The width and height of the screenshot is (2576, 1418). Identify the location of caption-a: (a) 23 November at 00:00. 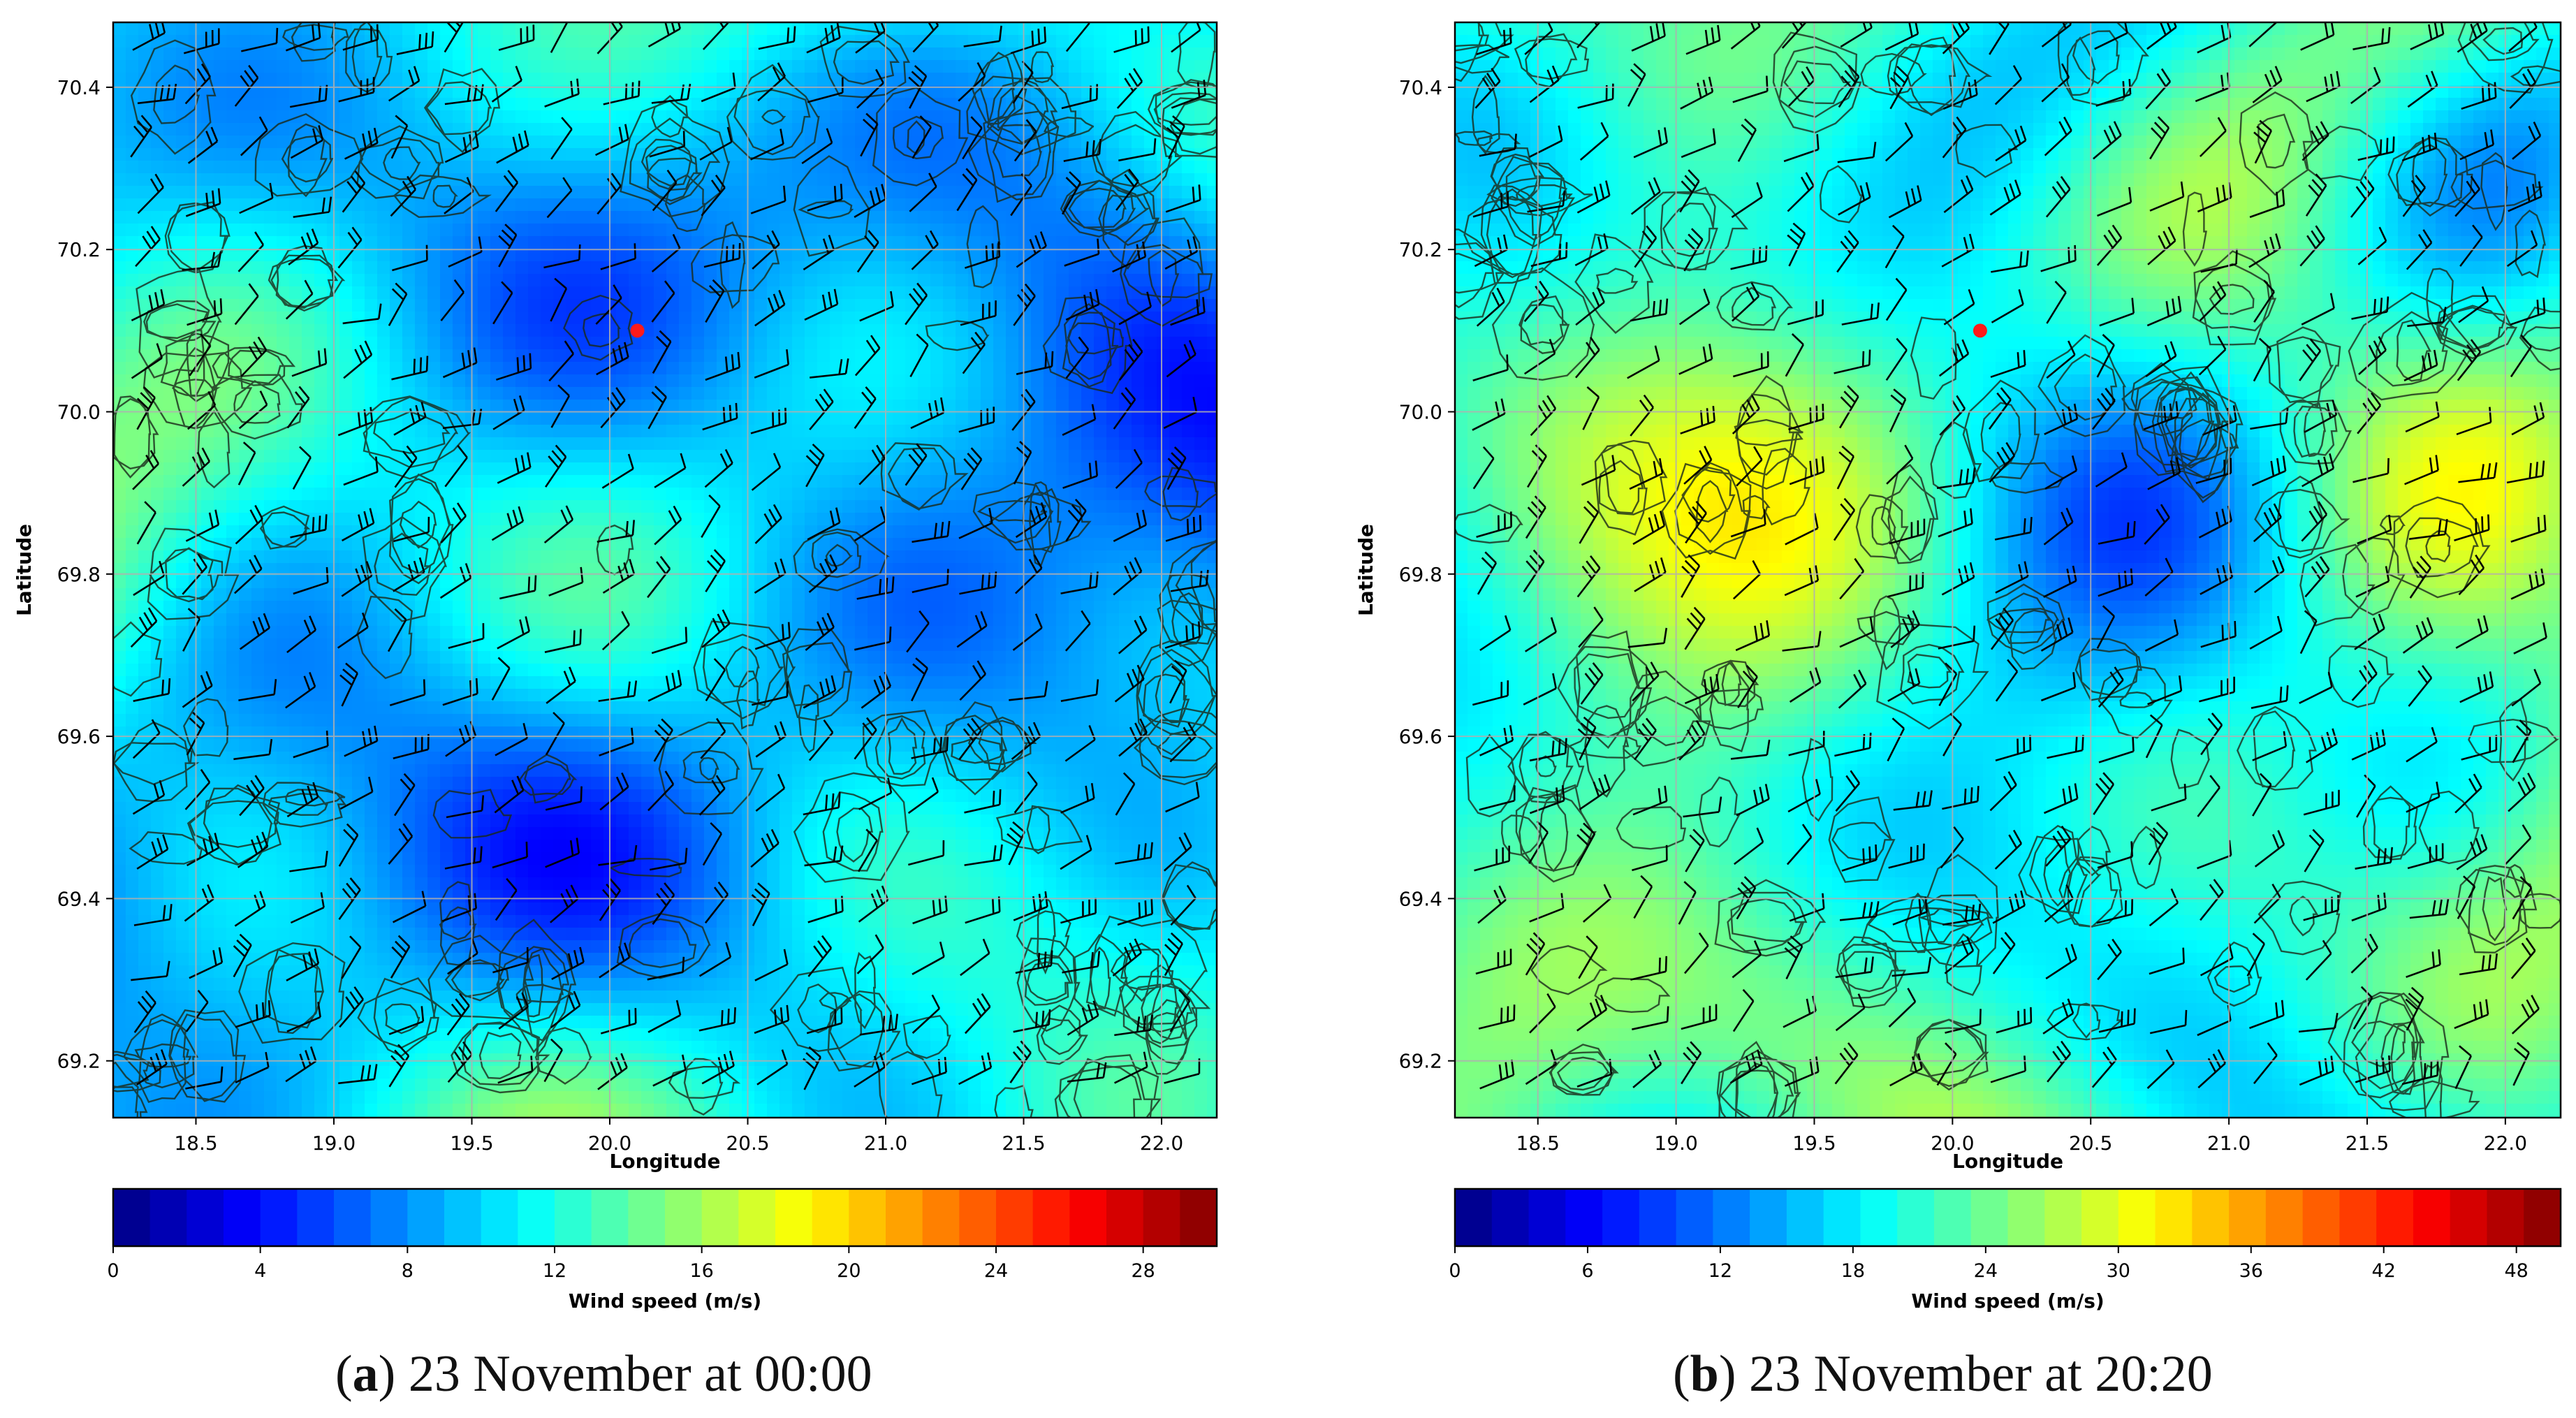
(603, 1374).